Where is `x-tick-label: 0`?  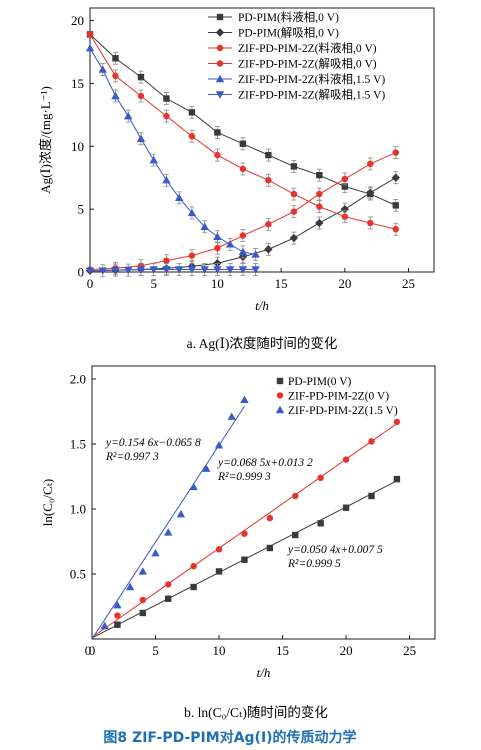 x-tick-label: 0 is located at coordinates (92, 650).